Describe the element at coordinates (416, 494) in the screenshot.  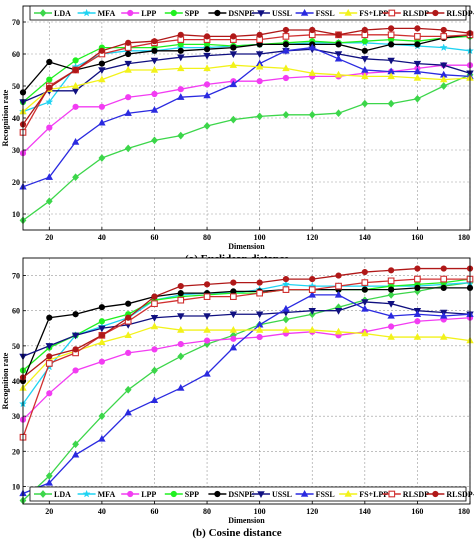
I see `legend-label: RLSDP` at that location.